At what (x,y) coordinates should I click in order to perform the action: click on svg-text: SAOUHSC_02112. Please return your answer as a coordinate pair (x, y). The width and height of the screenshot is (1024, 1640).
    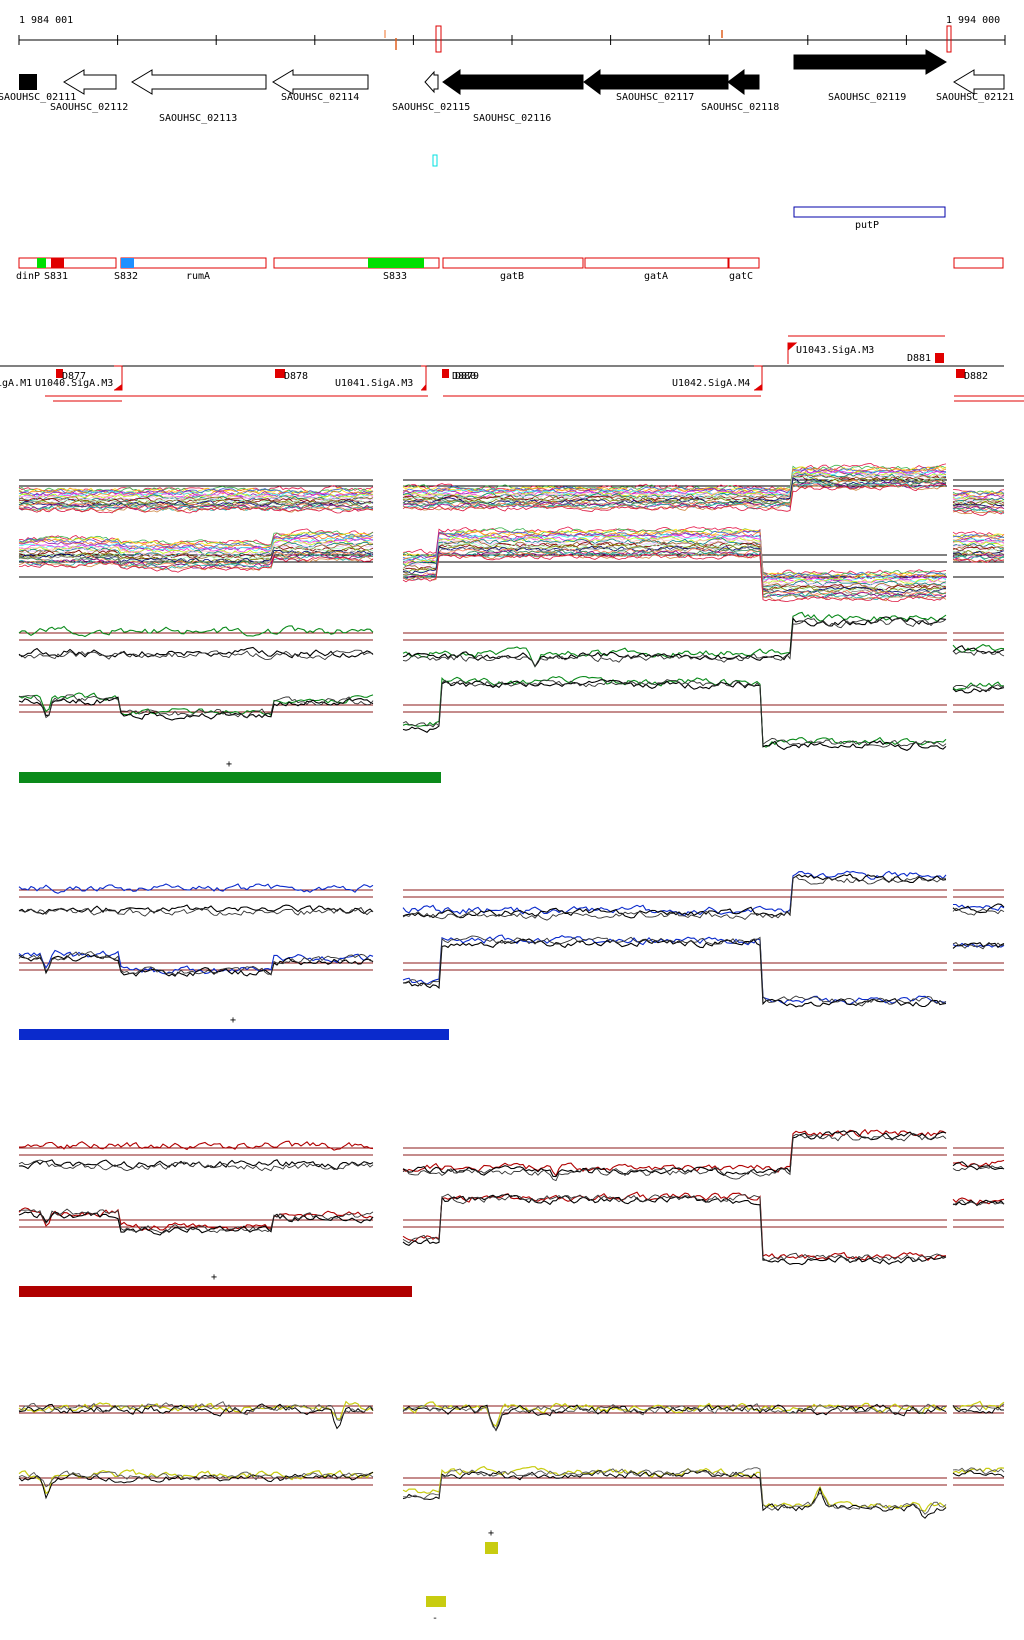
    Looking at the image, I should click on (89, 107).